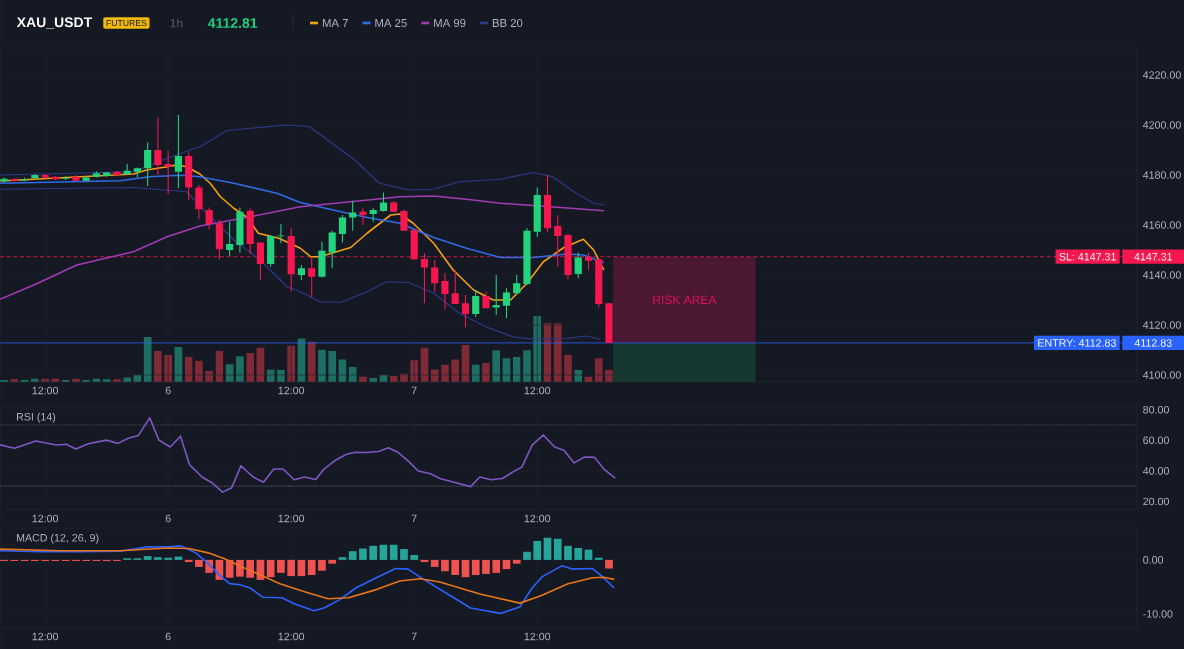 The image size is (1184, 649). I want to click on band-label: RISK AREA, so click(685, 300).